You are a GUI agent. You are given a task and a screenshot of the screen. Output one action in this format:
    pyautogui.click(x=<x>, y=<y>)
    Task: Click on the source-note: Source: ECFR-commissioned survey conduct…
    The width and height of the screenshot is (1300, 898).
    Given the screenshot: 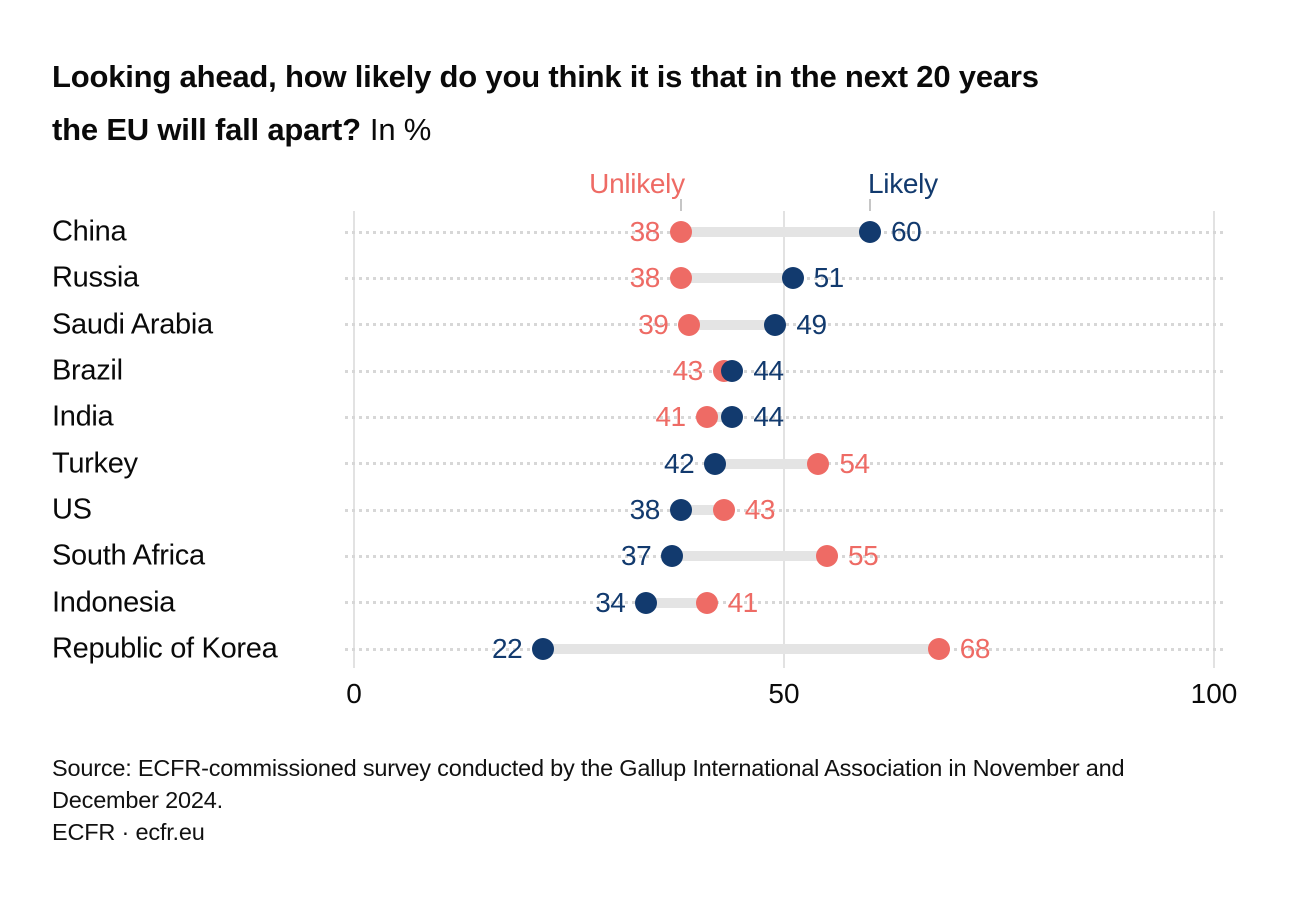 What is the action you would take?
    pyautogui.click(x=588, y=784)
    